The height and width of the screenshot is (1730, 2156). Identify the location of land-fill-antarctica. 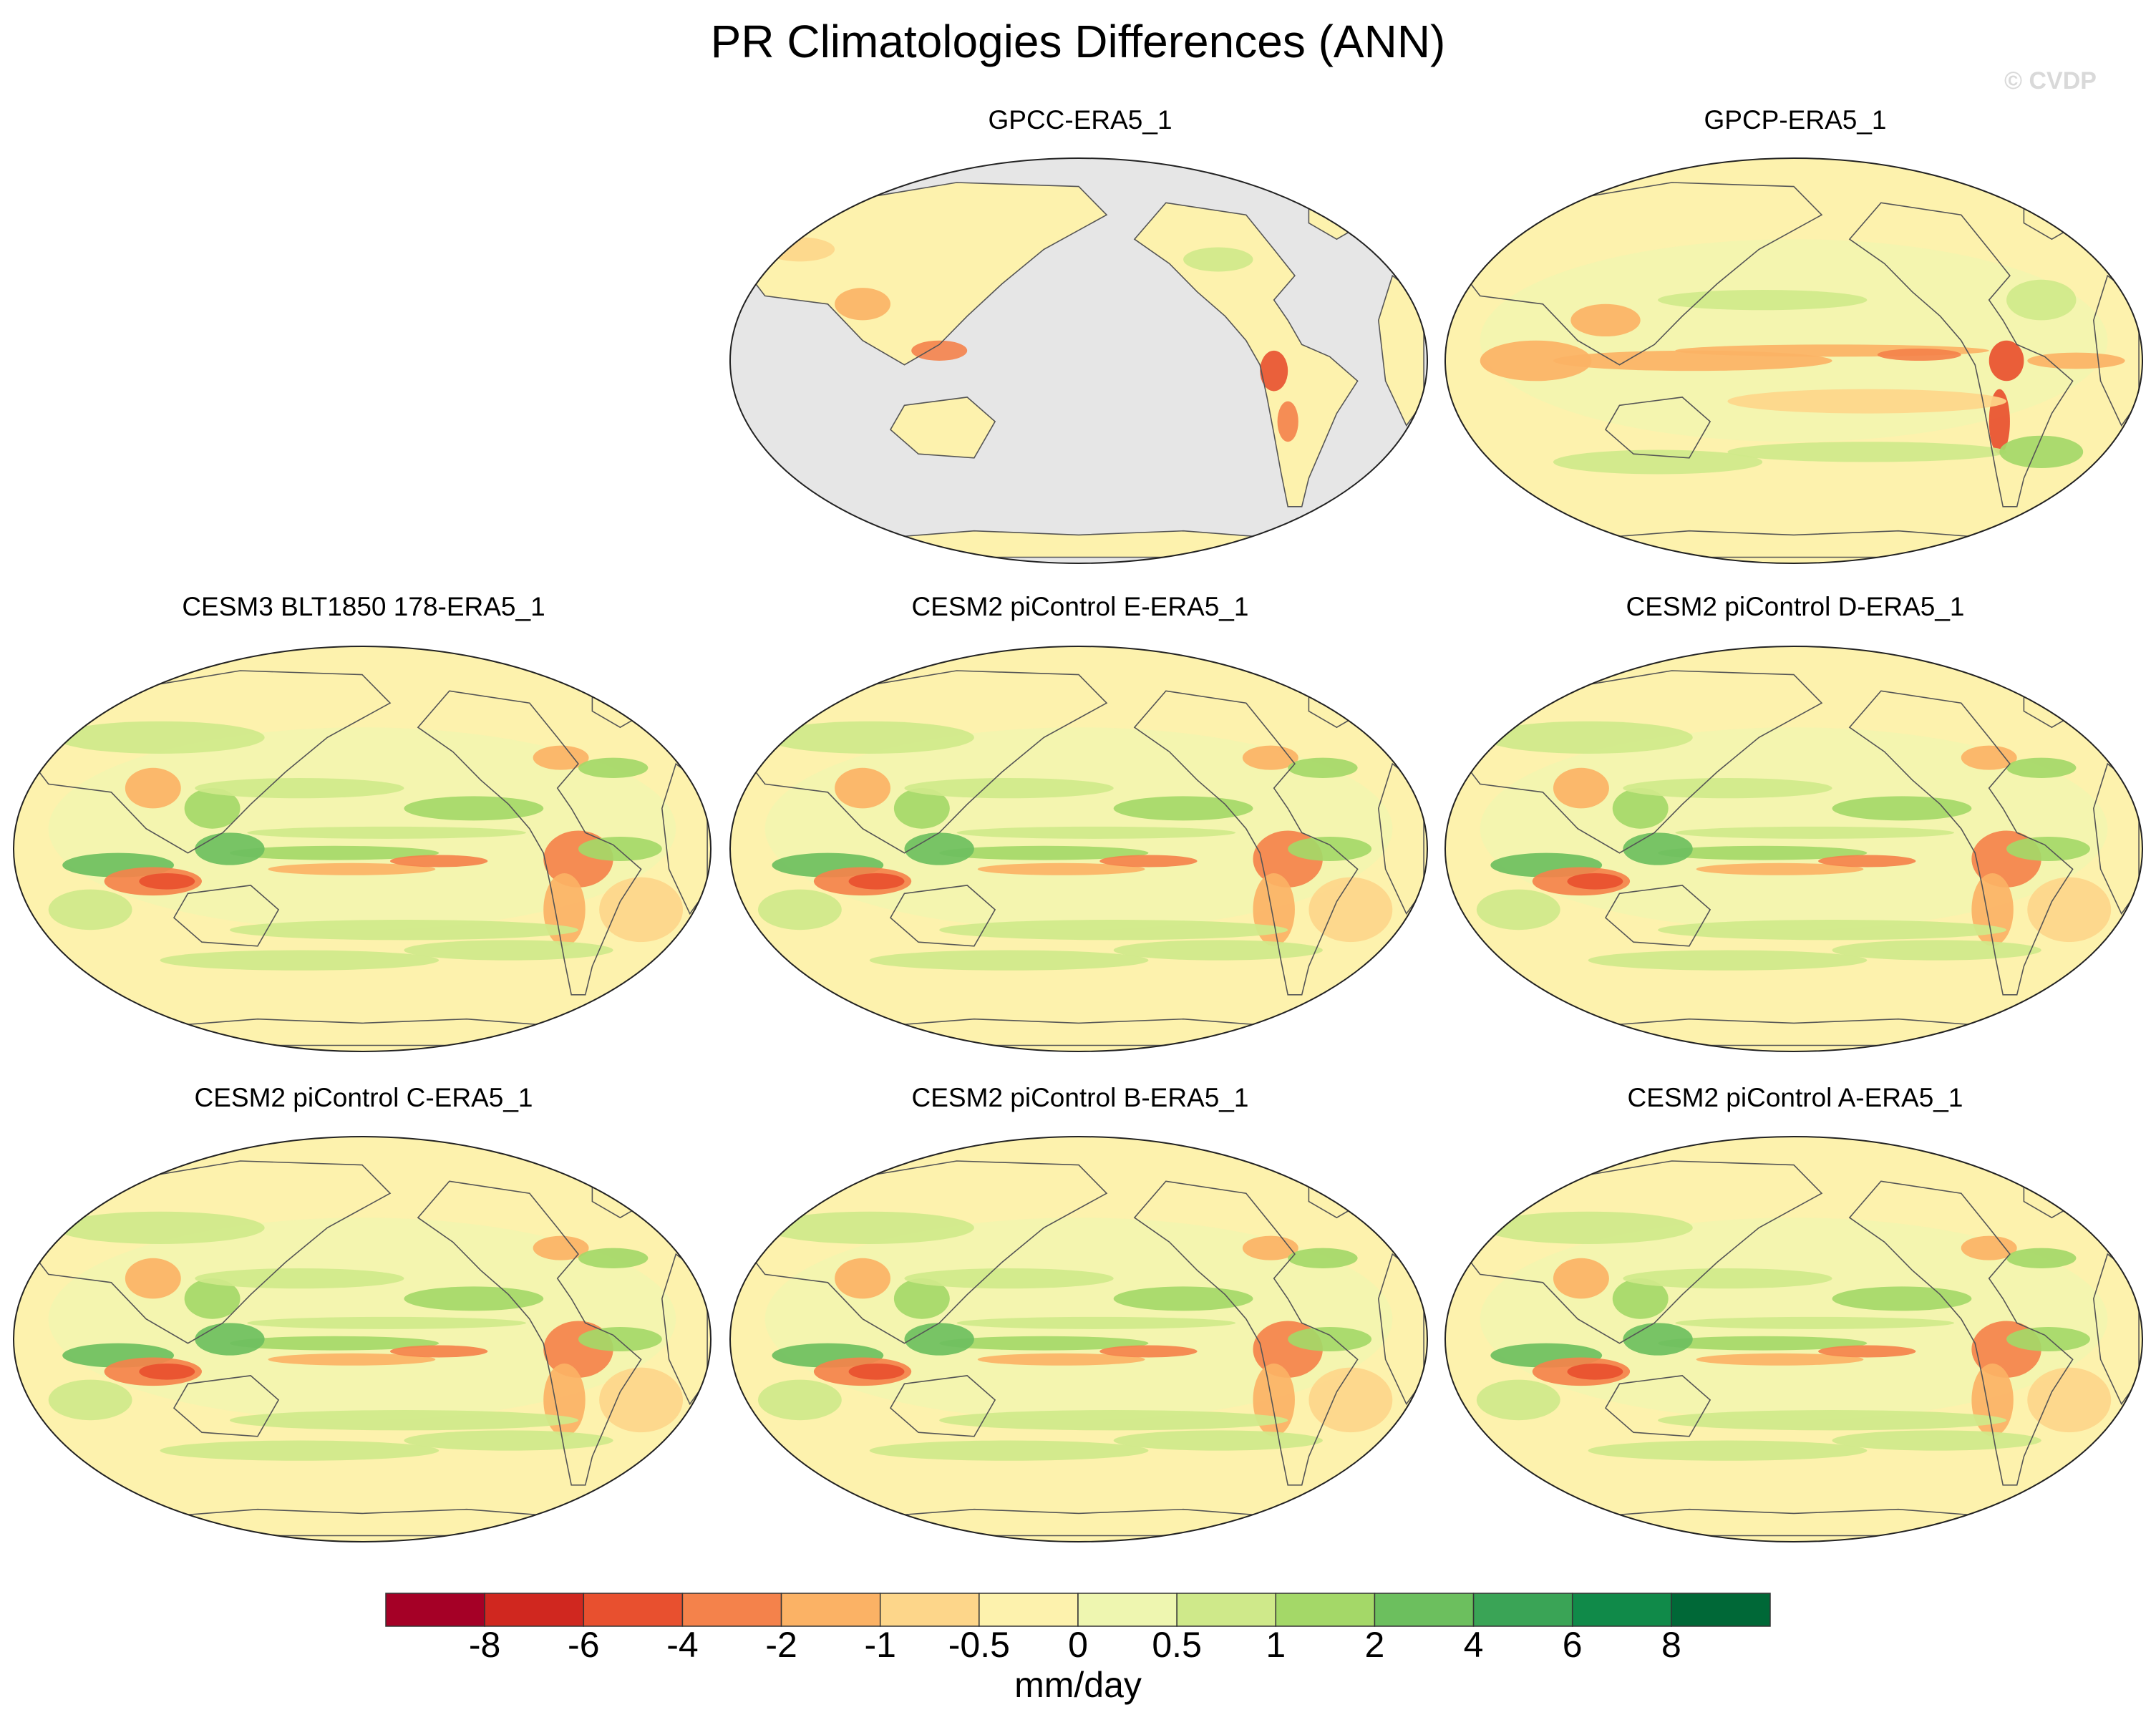
(1078, 544).